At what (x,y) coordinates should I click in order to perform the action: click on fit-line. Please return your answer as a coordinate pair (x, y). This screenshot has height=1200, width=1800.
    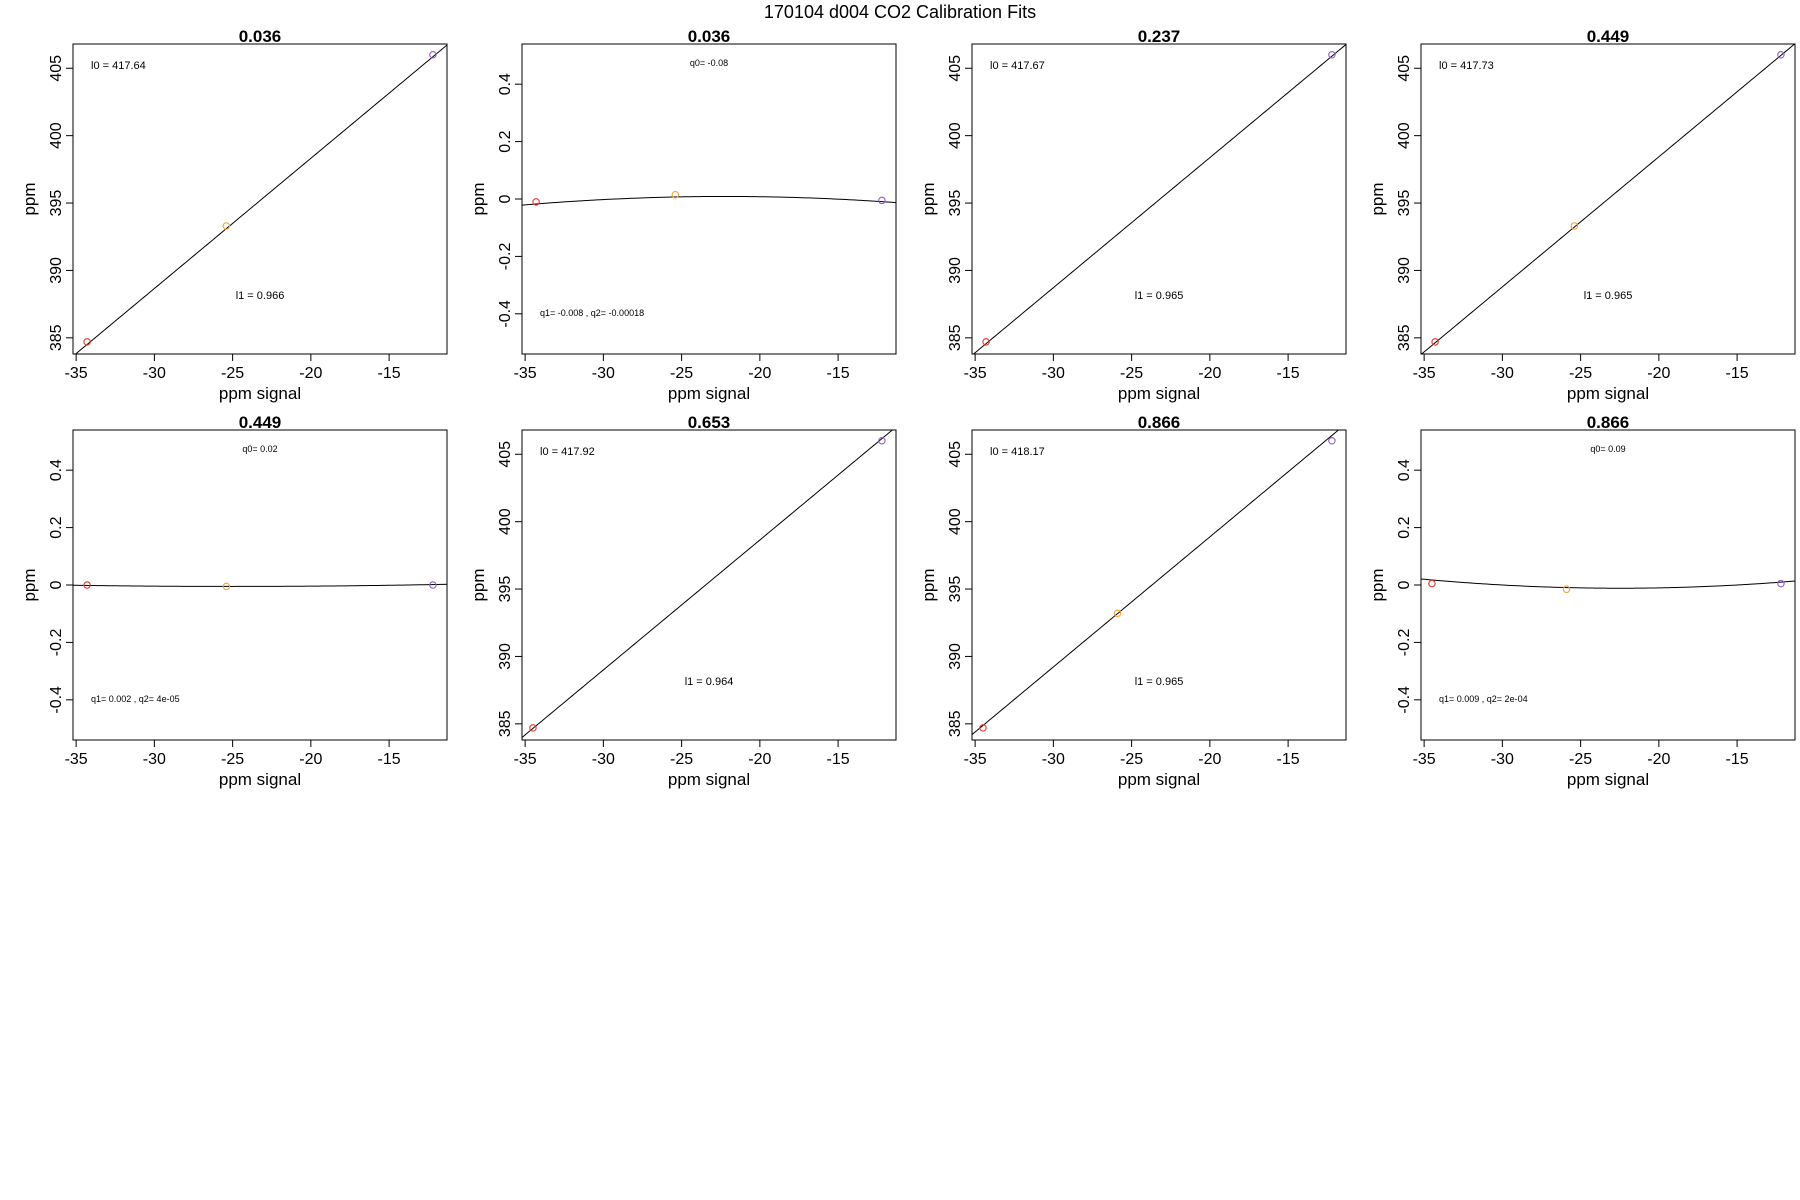
    Looking at the image, I should click on (1159, 199).